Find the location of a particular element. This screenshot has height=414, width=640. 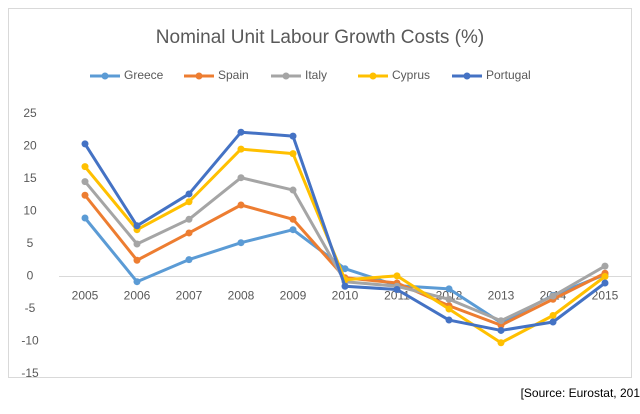

legend-label: Portugal is located at coordinates (508, 75).